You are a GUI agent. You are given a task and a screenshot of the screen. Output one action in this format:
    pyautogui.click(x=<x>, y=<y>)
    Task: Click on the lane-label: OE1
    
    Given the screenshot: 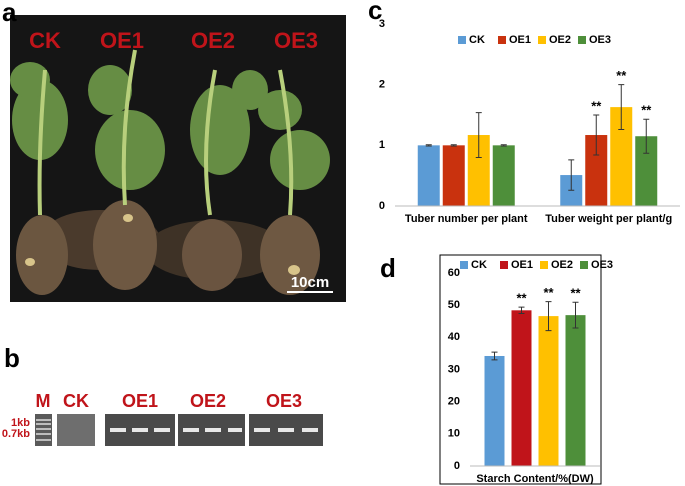 What is the action you would take?
    pyautogui.click(x=140, y=401)
    